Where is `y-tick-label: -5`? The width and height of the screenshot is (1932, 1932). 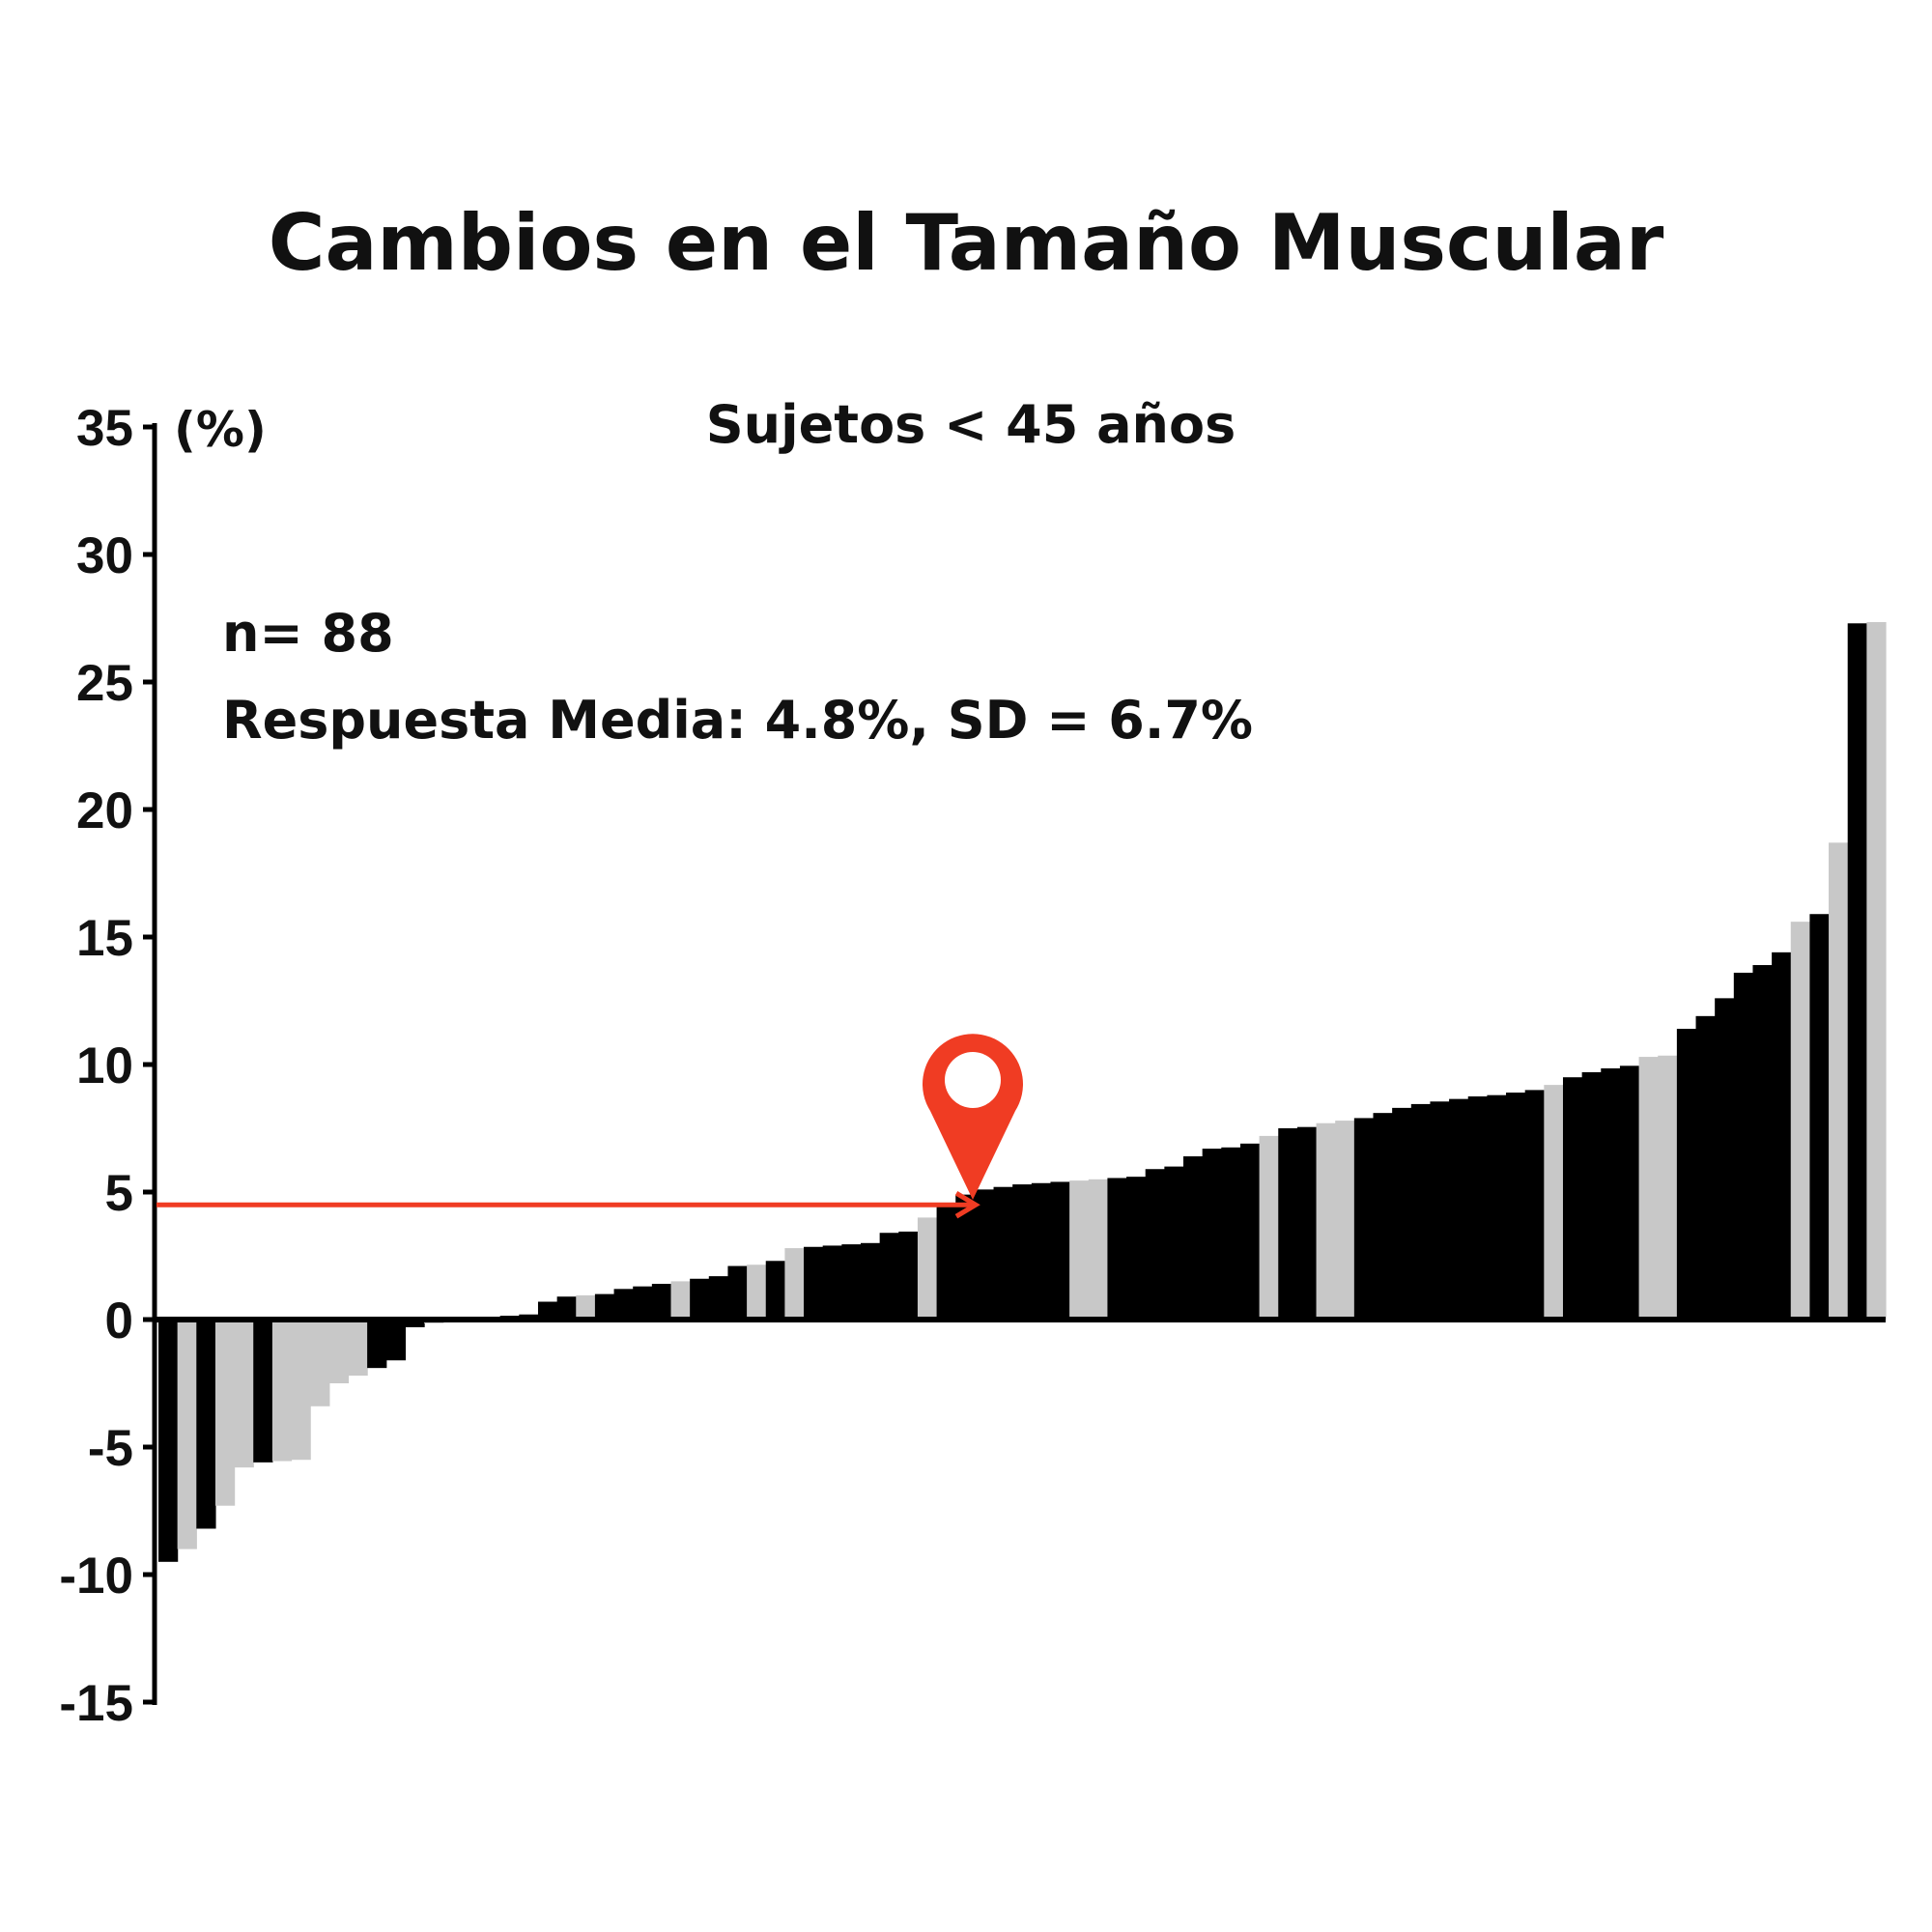 y-tick-label: -5 is located at coordinates (110, 1448).